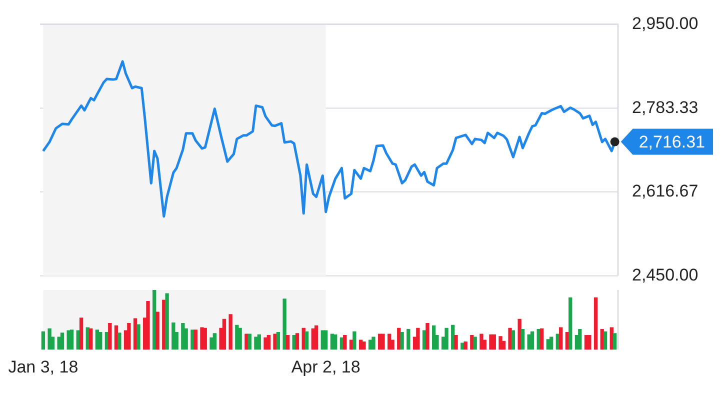 The image size is (728, 396). Describe the element at coordinates (665, 274) in the screenshot. I see `y-tick-label: 2,450.00` at that location.